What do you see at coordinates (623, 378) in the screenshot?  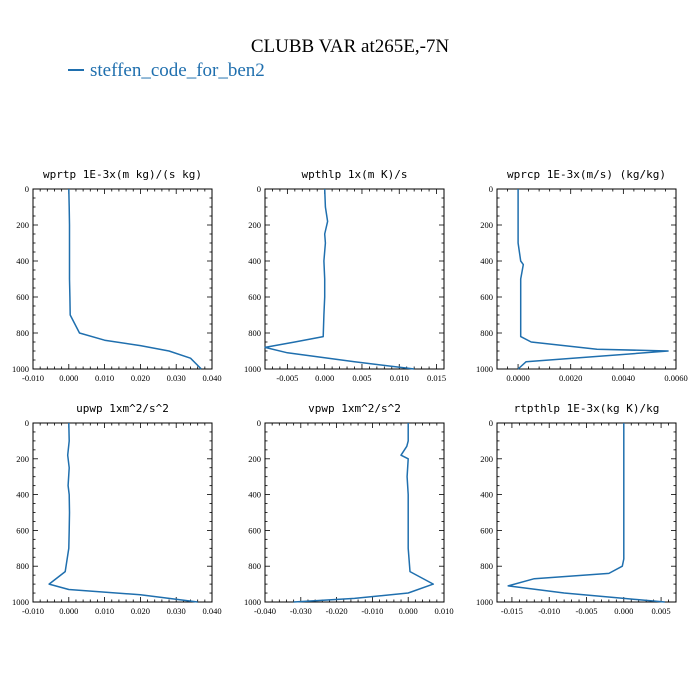 I see `x-tick-label: 0.0040` at bounding box center [623, 378].